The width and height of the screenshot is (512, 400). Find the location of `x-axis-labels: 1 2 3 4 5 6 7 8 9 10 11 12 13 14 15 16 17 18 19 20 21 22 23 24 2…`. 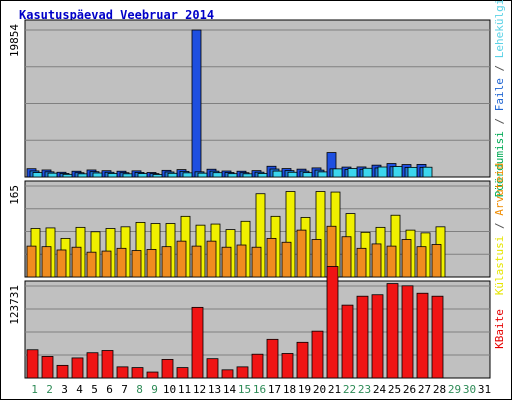

x-axis-labels: 1 2 3 4 5 6 7 8 9 10 11 12 13 14 15 16 17 18 19 20 21 22 23 24 2… is located at coordinates (261, 389).